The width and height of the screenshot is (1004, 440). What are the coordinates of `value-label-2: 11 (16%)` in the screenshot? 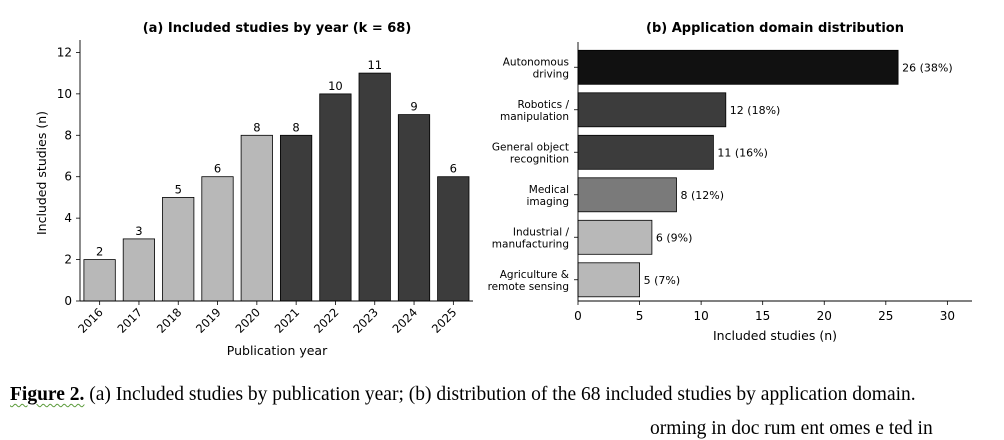 It's located at (742, 152).